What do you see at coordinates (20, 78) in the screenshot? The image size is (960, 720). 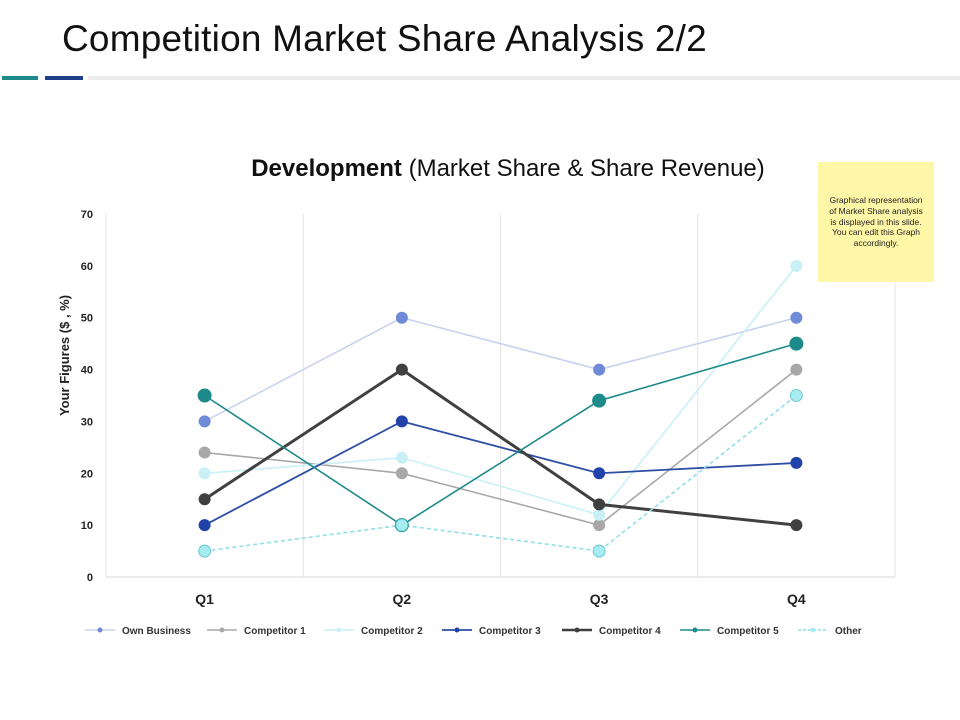 I see `title-accent-teal` at bounding box center [20, 78].